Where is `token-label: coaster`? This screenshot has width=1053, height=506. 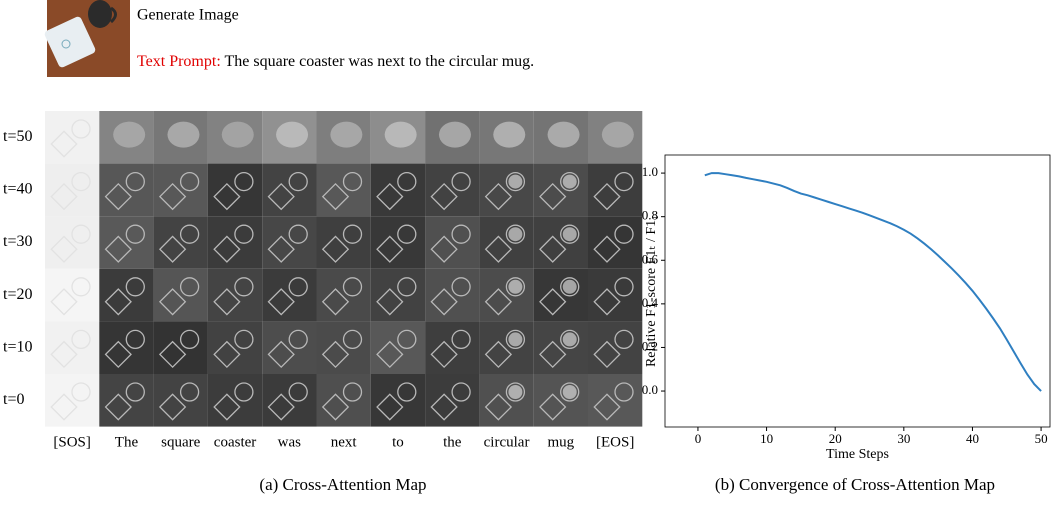
token-label: coaster is located at coordinates (235, 442).